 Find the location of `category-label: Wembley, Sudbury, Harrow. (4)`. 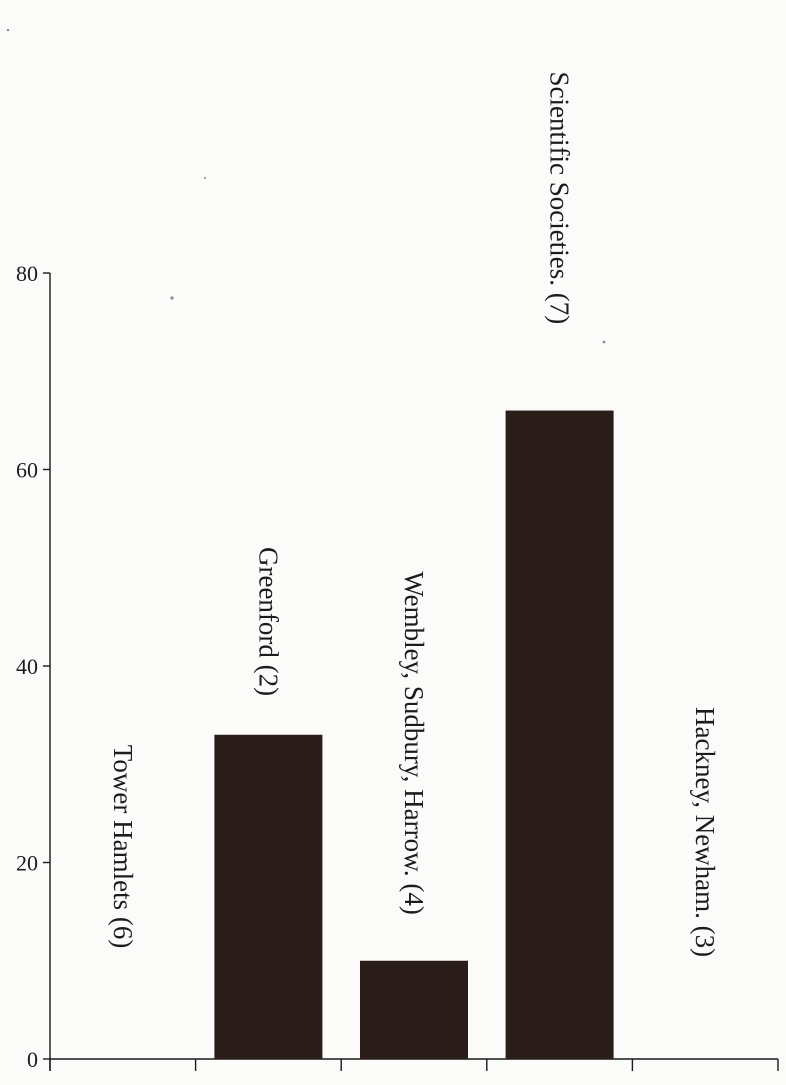

category-label: Wembley, Sudbury, Harrow. (4) is located at coordinates (414, 743).